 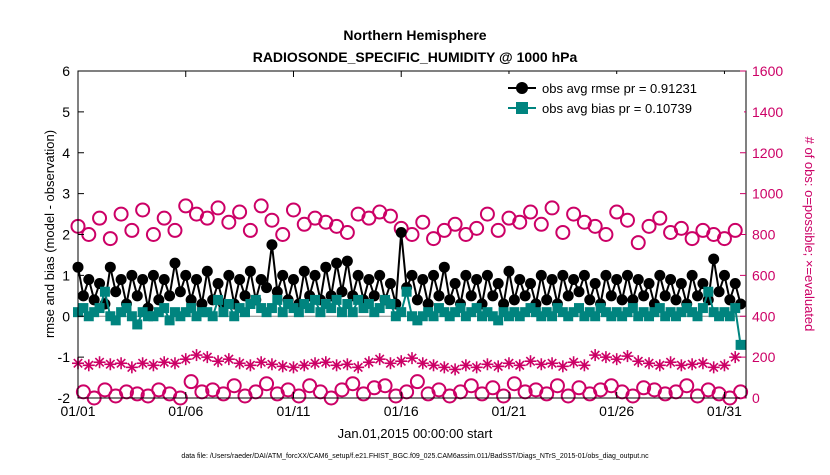 What do you see at coordinates (77, 411) in the screenshot?
I see `x-tick-label: 01/01` at bounding box center [77, 411].